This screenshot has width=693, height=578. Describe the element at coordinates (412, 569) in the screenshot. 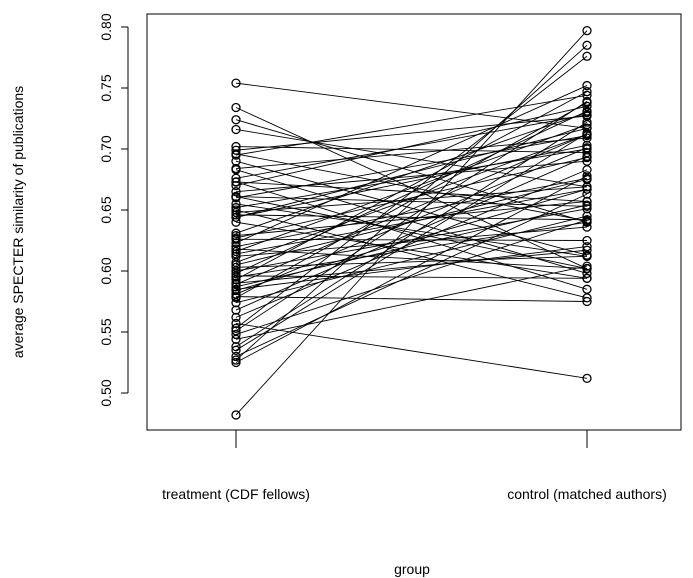

I see `x-axis-title: group` at that location.